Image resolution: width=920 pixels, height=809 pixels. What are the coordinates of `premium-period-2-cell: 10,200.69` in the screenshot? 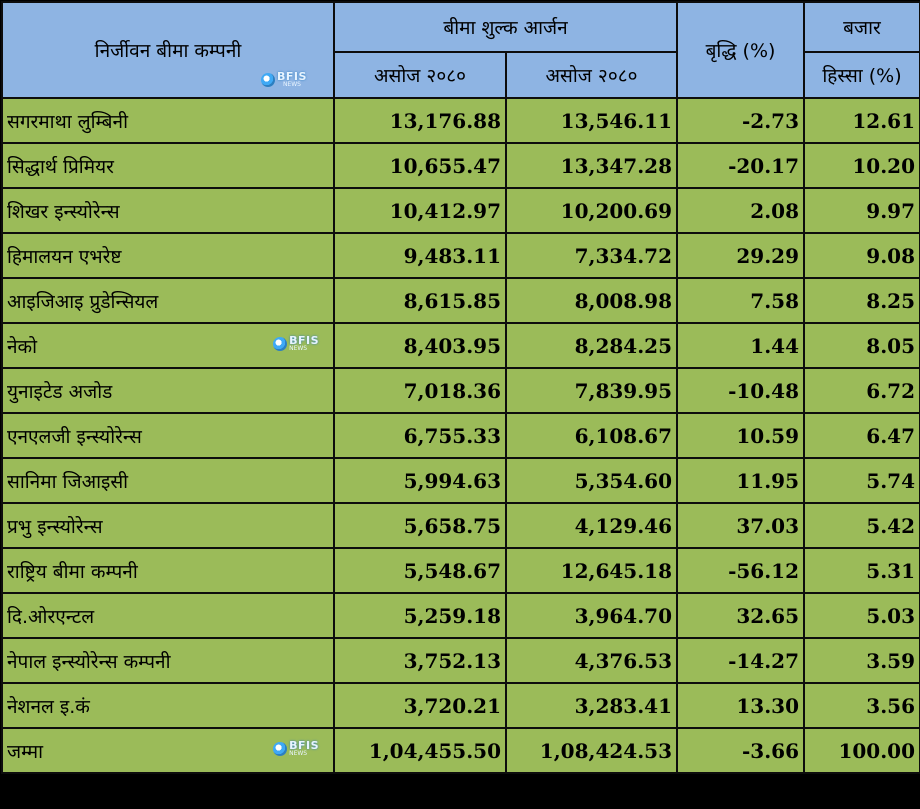 It's located at (591, 210).